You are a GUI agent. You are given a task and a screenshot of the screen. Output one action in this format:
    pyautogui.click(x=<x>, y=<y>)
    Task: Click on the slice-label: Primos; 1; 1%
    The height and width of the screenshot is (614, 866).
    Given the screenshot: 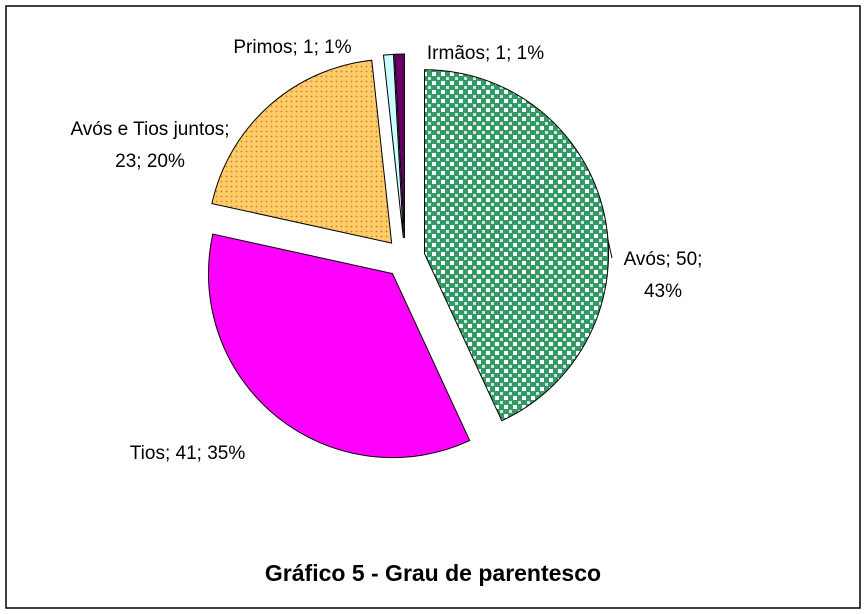 What is the action you would take?
    pyautogui.click(x=292, y=47)
    